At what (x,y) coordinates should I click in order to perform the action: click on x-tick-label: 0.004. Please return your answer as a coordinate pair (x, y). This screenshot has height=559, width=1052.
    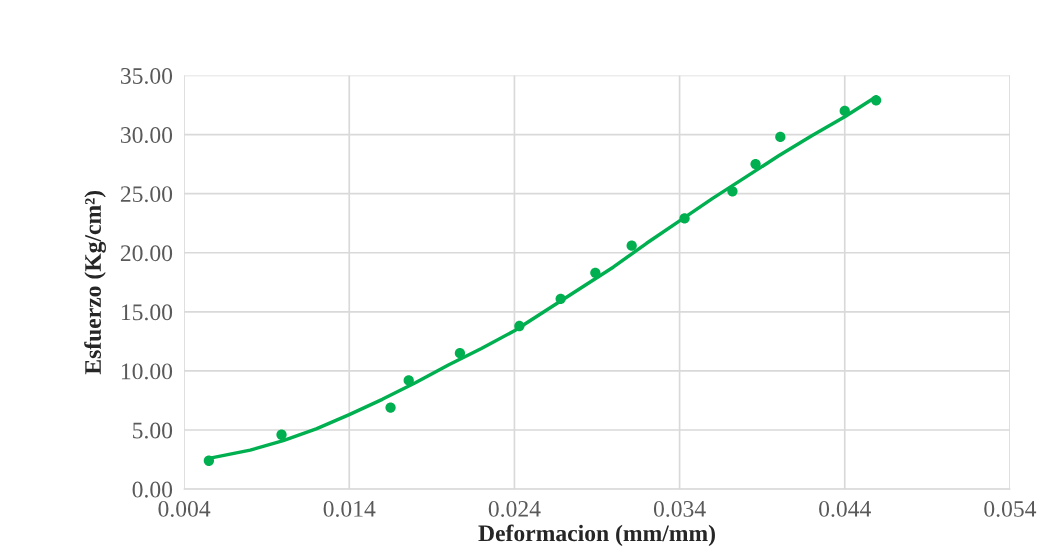
    Looking at the image, I should click on (184, 508).